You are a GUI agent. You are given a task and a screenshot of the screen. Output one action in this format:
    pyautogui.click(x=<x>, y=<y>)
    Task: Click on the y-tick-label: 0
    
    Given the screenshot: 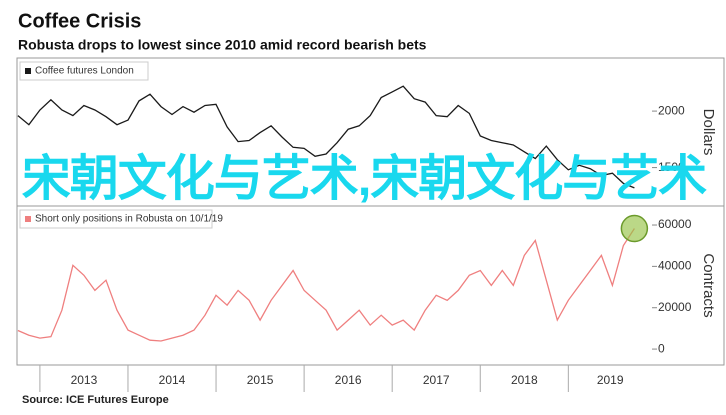 What is the action you would take?
    pyautogui.click(x=661, y=348)
    